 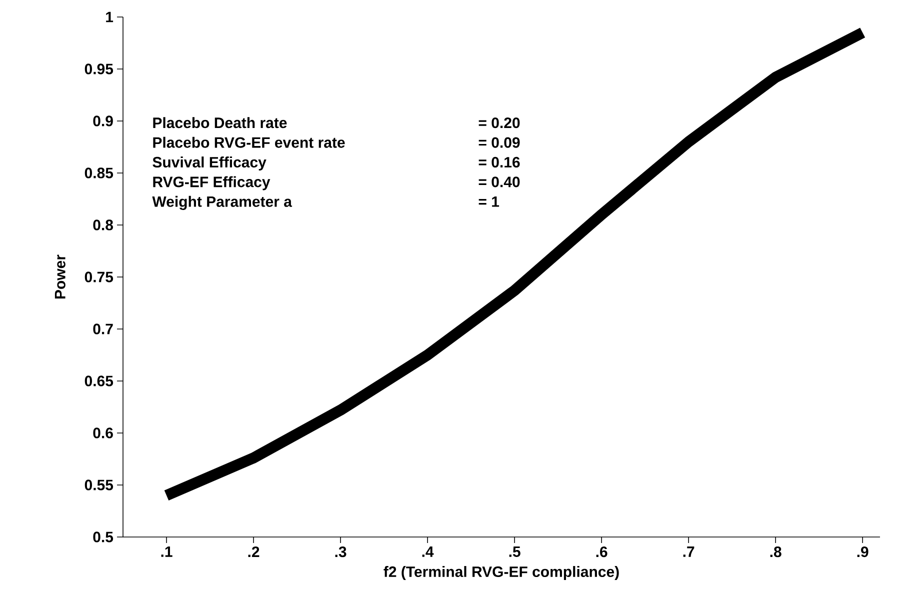 I want to click on y-tick-label: 0.9, so click(x=103, y=121).